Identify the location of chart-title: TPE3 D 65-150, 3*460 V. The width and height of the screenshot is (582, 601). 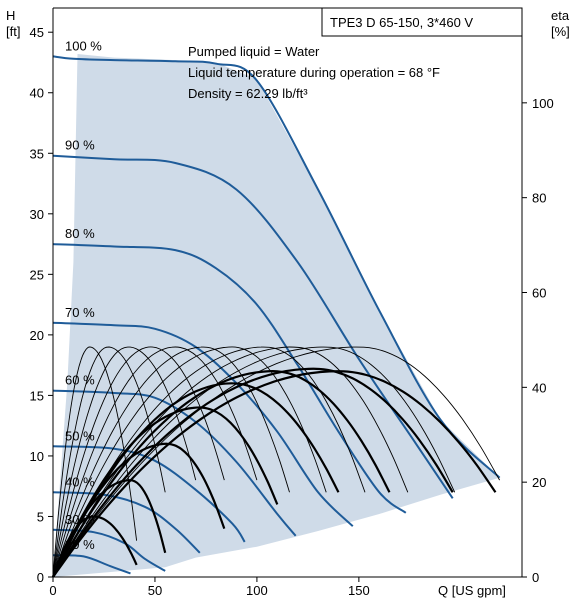
(401, 22).